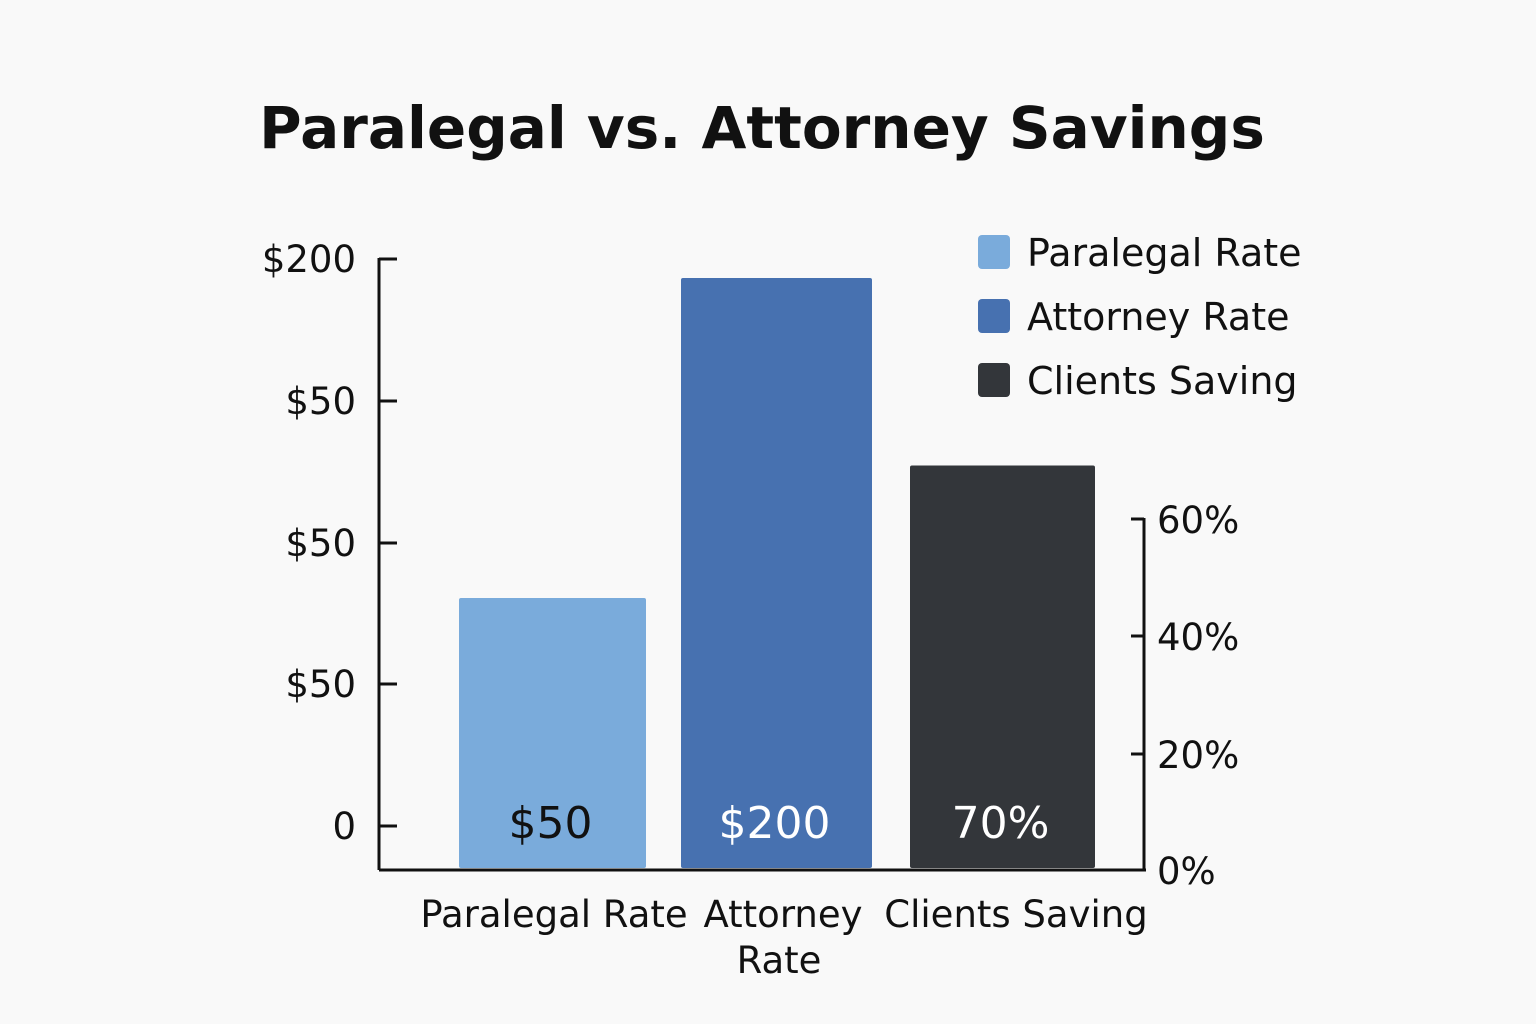 The width and height of the screenshot is (1536, 1024). Describe the element at coordinates (551, 823) in the screenshot. I see `data-label-paralegal-rate: $50` at that location.